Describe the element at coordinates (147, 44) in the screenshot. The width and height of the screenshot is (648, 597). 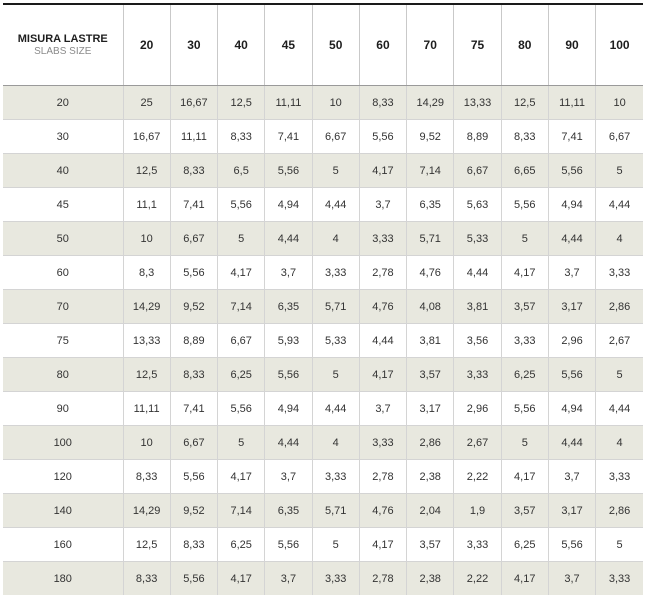
I see `column-header: 20` at that location.